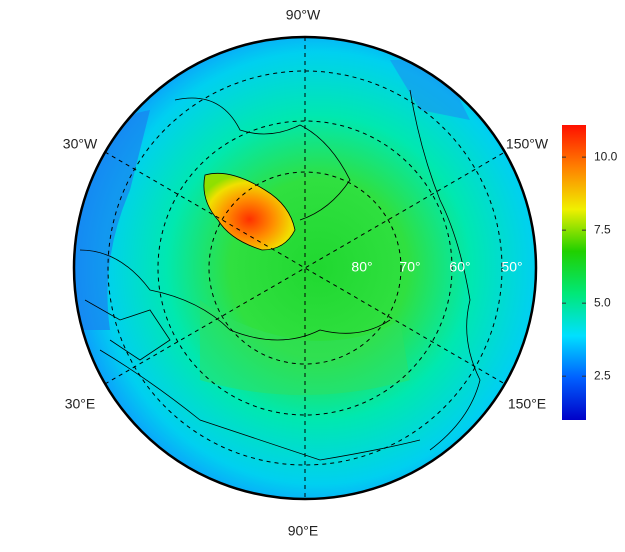  Describe the element at coordinates (606, 156) in the screenshot. I see `colorbar-tick-label: 10.0` at that location.